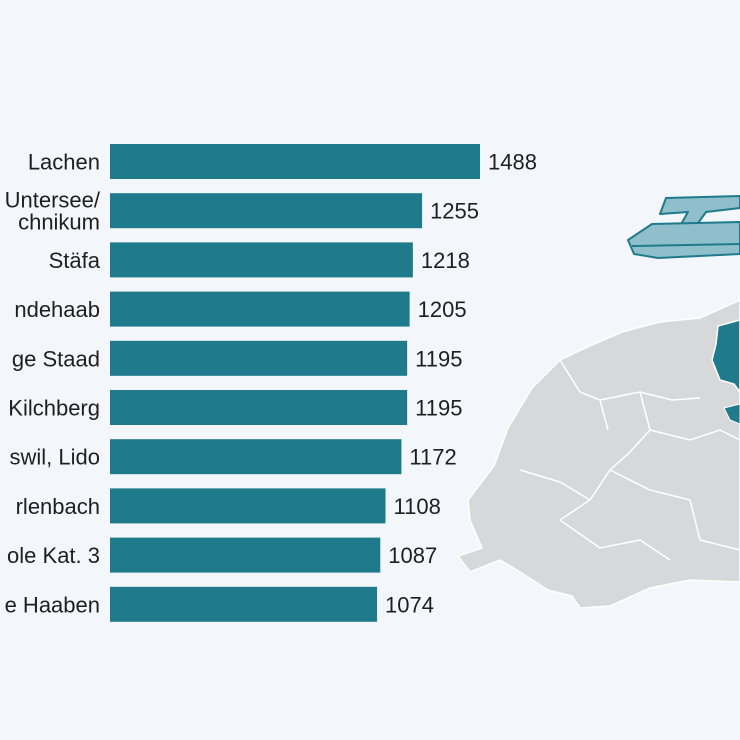  What do you see at coordinates (685, 245) in the screenshot?
I see `boat-stripe` at bounding box center [685, 245].